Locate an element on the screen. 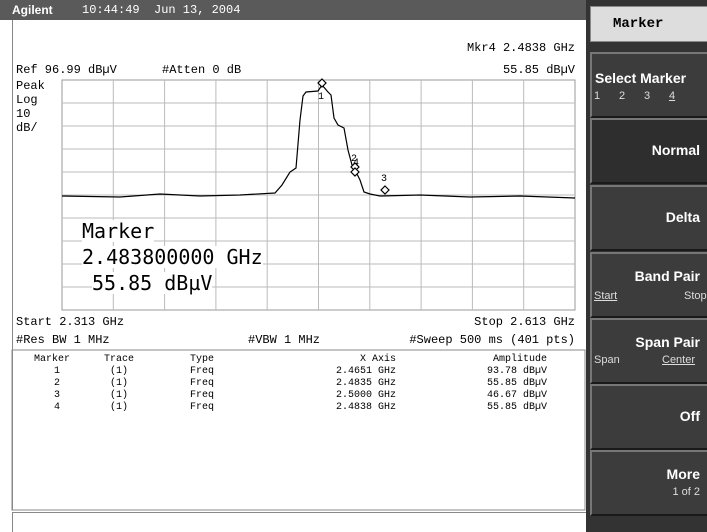 The width and height of the screenshot is (707, 532). table-cell: 4 is located at coordinates (57, 407).